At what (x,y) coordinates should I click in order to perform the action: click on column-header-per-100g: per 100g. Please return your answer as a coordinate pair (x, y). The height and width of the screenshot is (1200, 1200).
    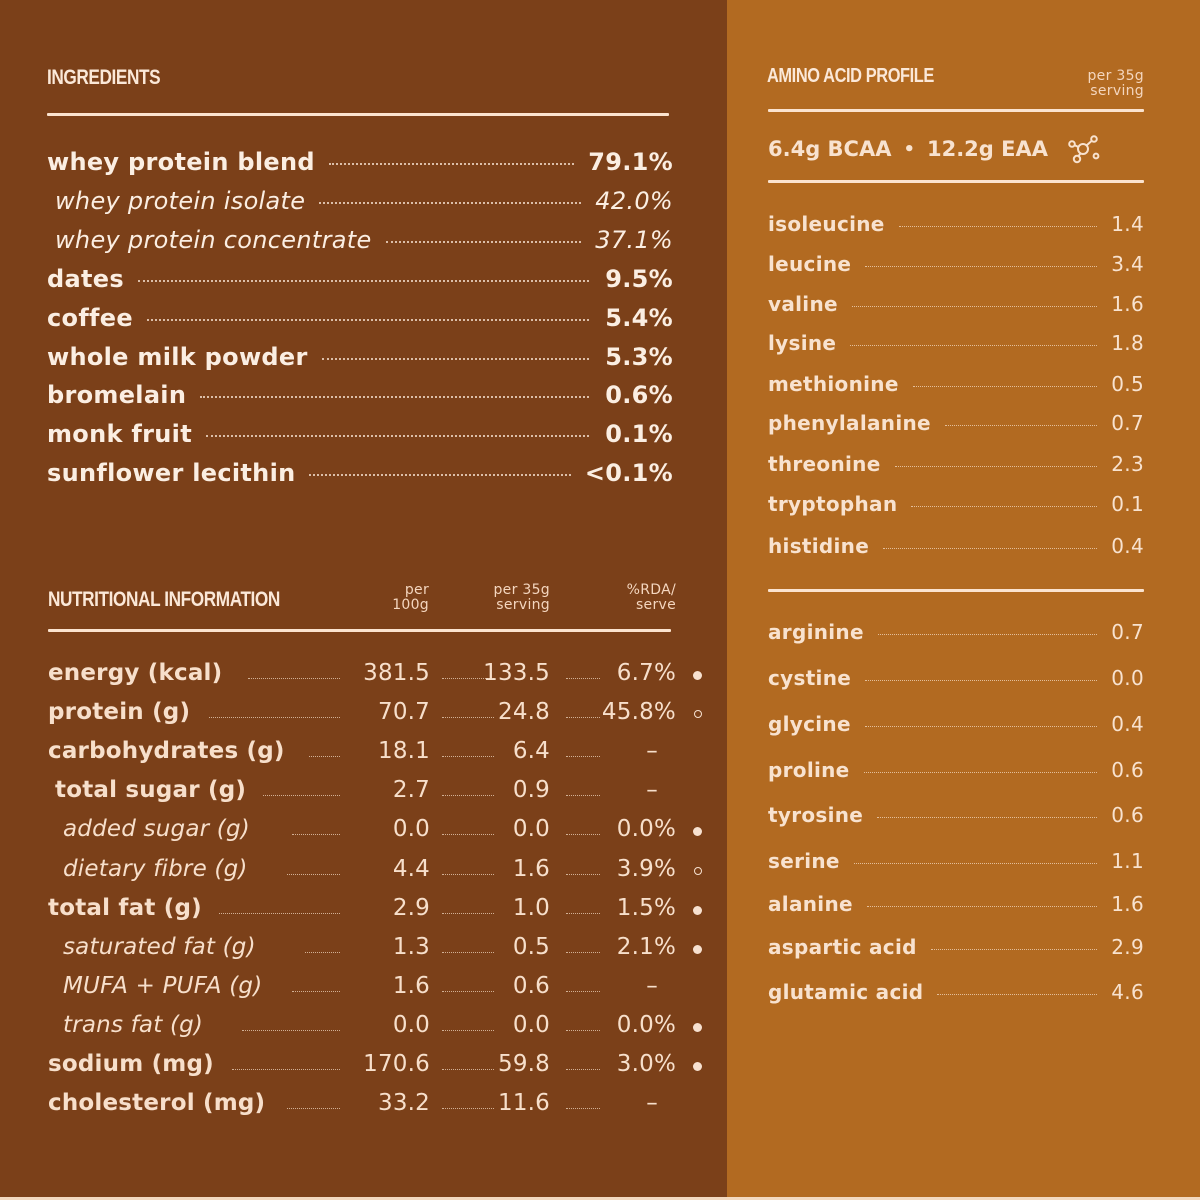
    Looking at the image, I should click on (410, 597).